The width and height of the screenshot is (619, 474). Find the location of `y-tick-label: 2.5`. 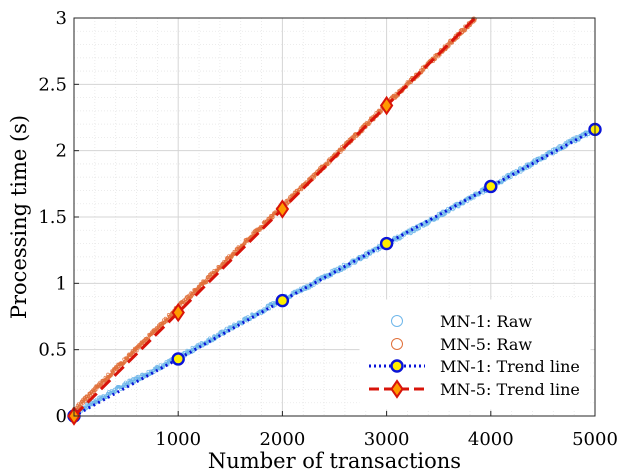

y-tick-label: 2.5 is located at coordinates (52, 84).